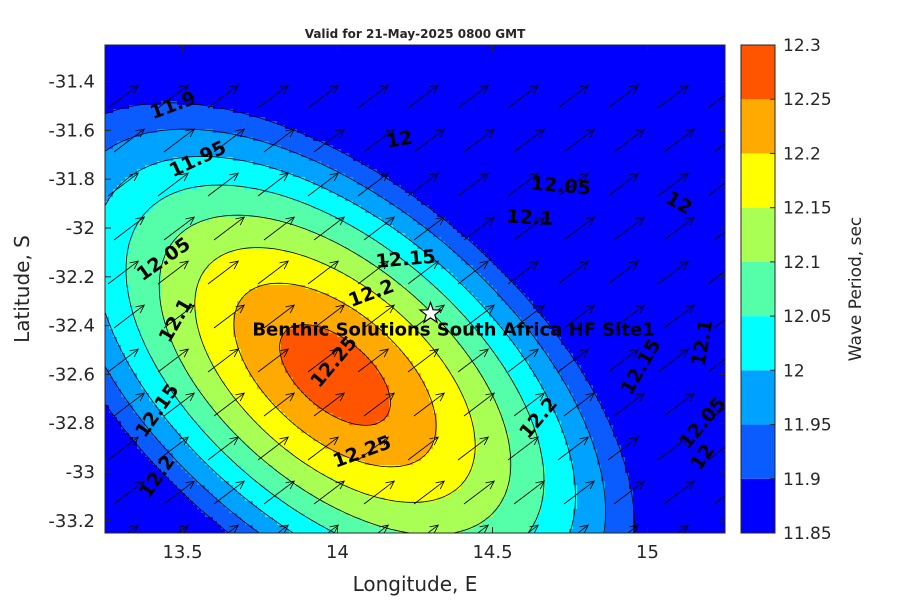  What do you see at coordinates (399, 140) in the screenshot?
I see `contour-label: 12` at bounding box center [399, 140].